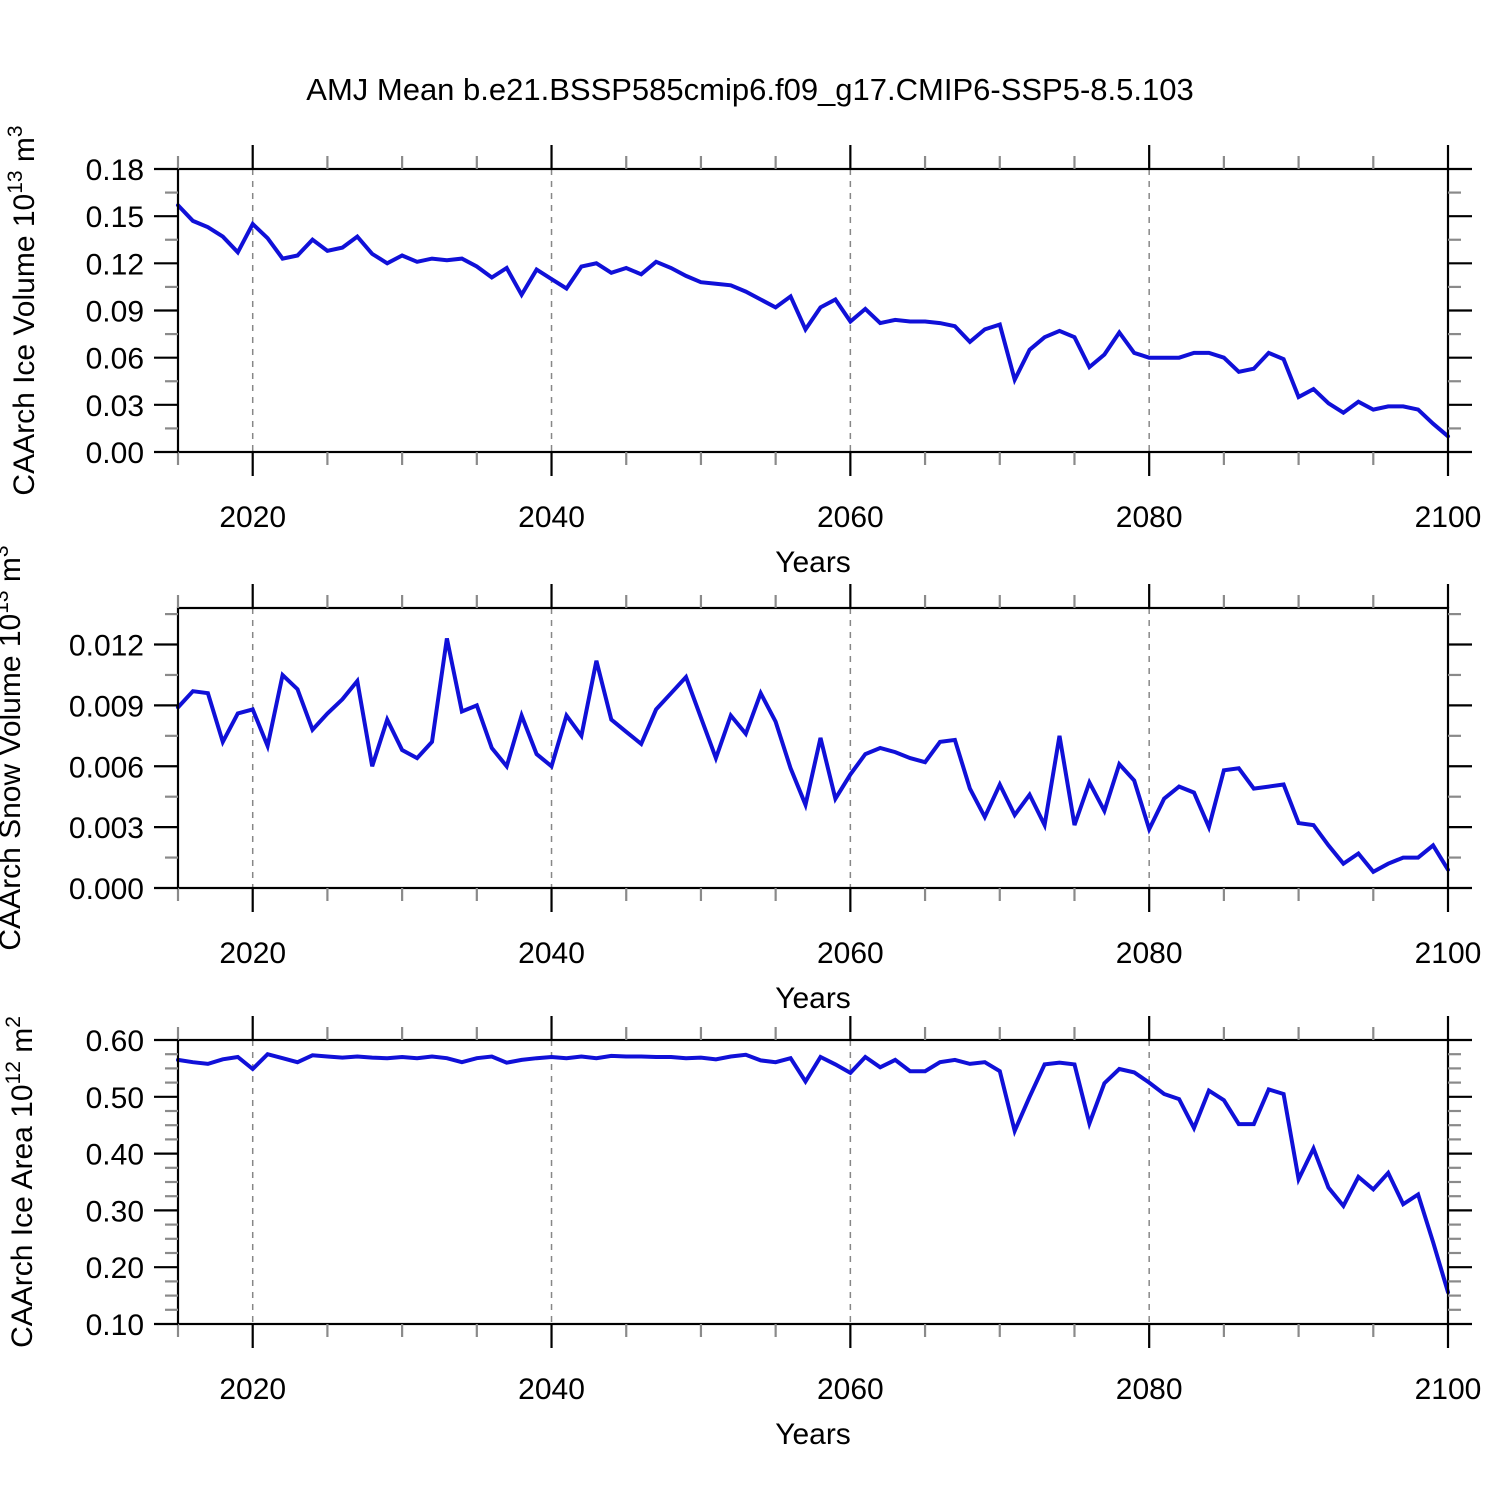 The width and height of the screenshot is (1500, 1500). Describe the element at coordinates (115, 217) in the screenshot. I see `y-tick-label: 0.15` at that location.